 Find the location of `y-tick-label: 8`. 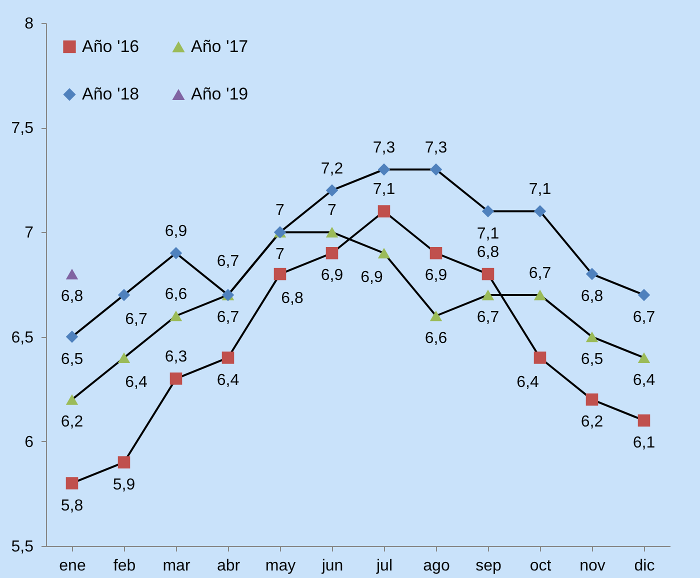

y-tick-label: 8 is located at coordinates (29, 24).